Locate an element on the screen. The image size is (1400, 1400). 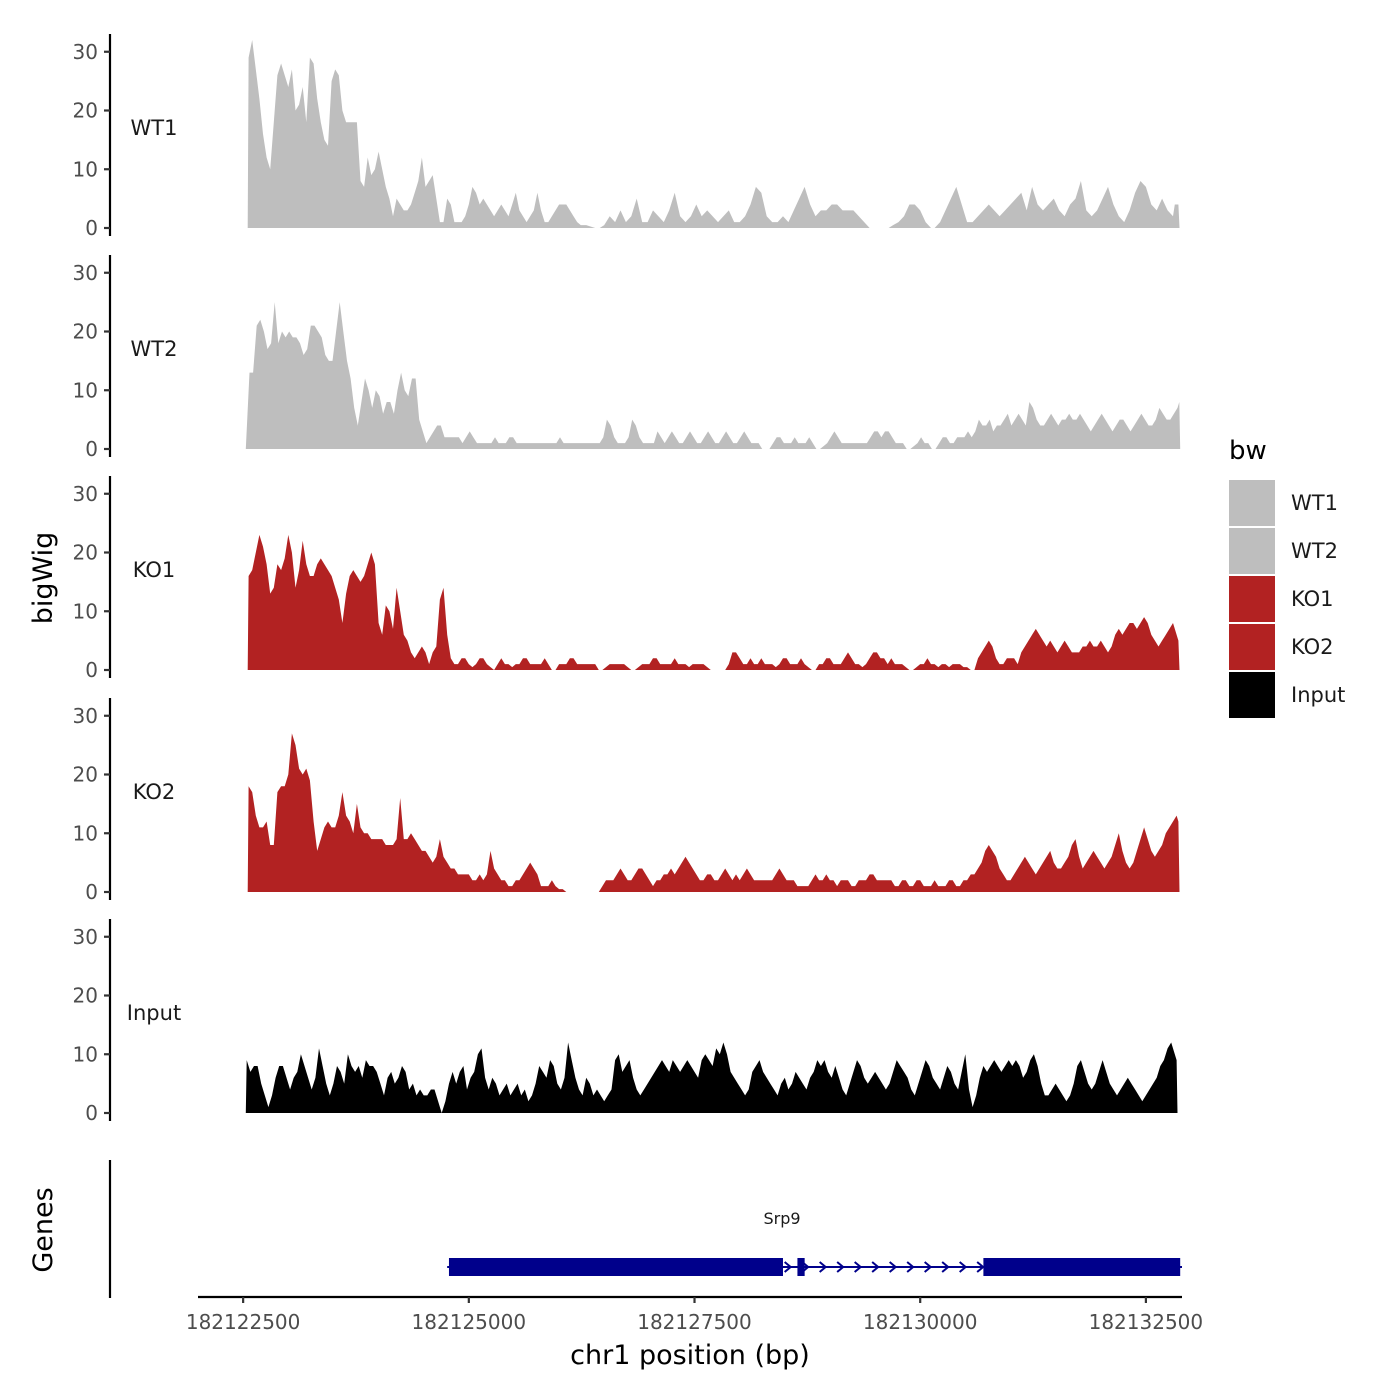
track-input: 0 10 20 30 Input is located at coordinates (625, 1022).